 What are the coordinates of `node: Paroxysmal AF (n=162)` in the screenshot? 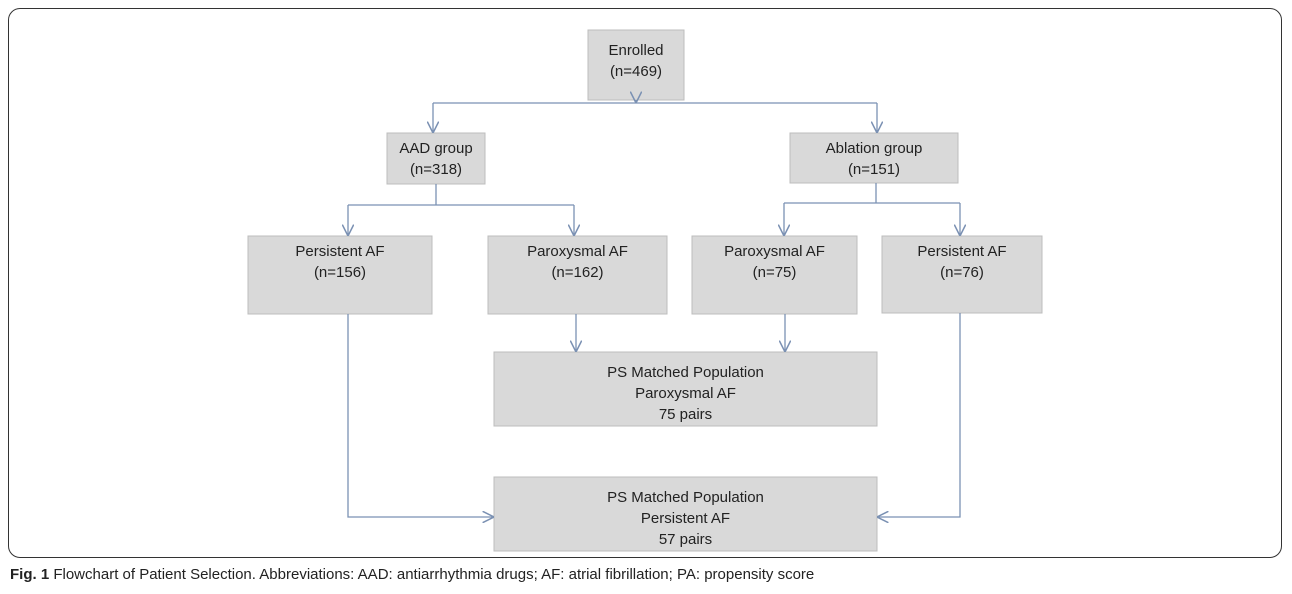 It's located at (577, 275).